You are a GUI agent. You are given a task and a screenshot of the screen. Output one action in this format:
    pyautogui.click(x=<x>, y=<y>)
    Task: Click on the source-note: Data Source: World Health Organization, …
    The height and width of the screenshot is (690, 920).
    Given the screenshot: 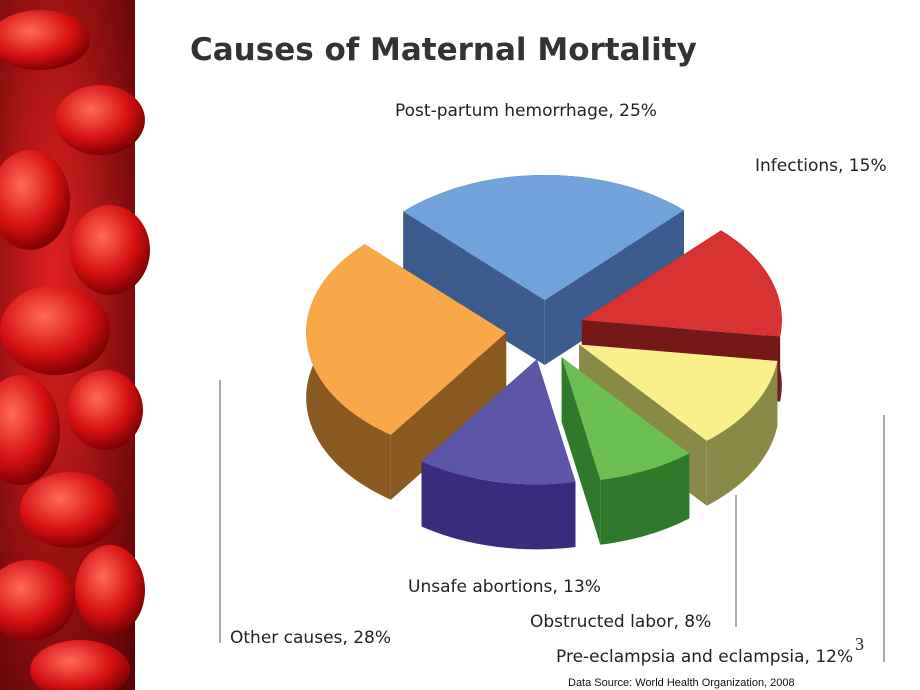 What is the action you would take?
    pyautogui.click(x=681, y=683)
    